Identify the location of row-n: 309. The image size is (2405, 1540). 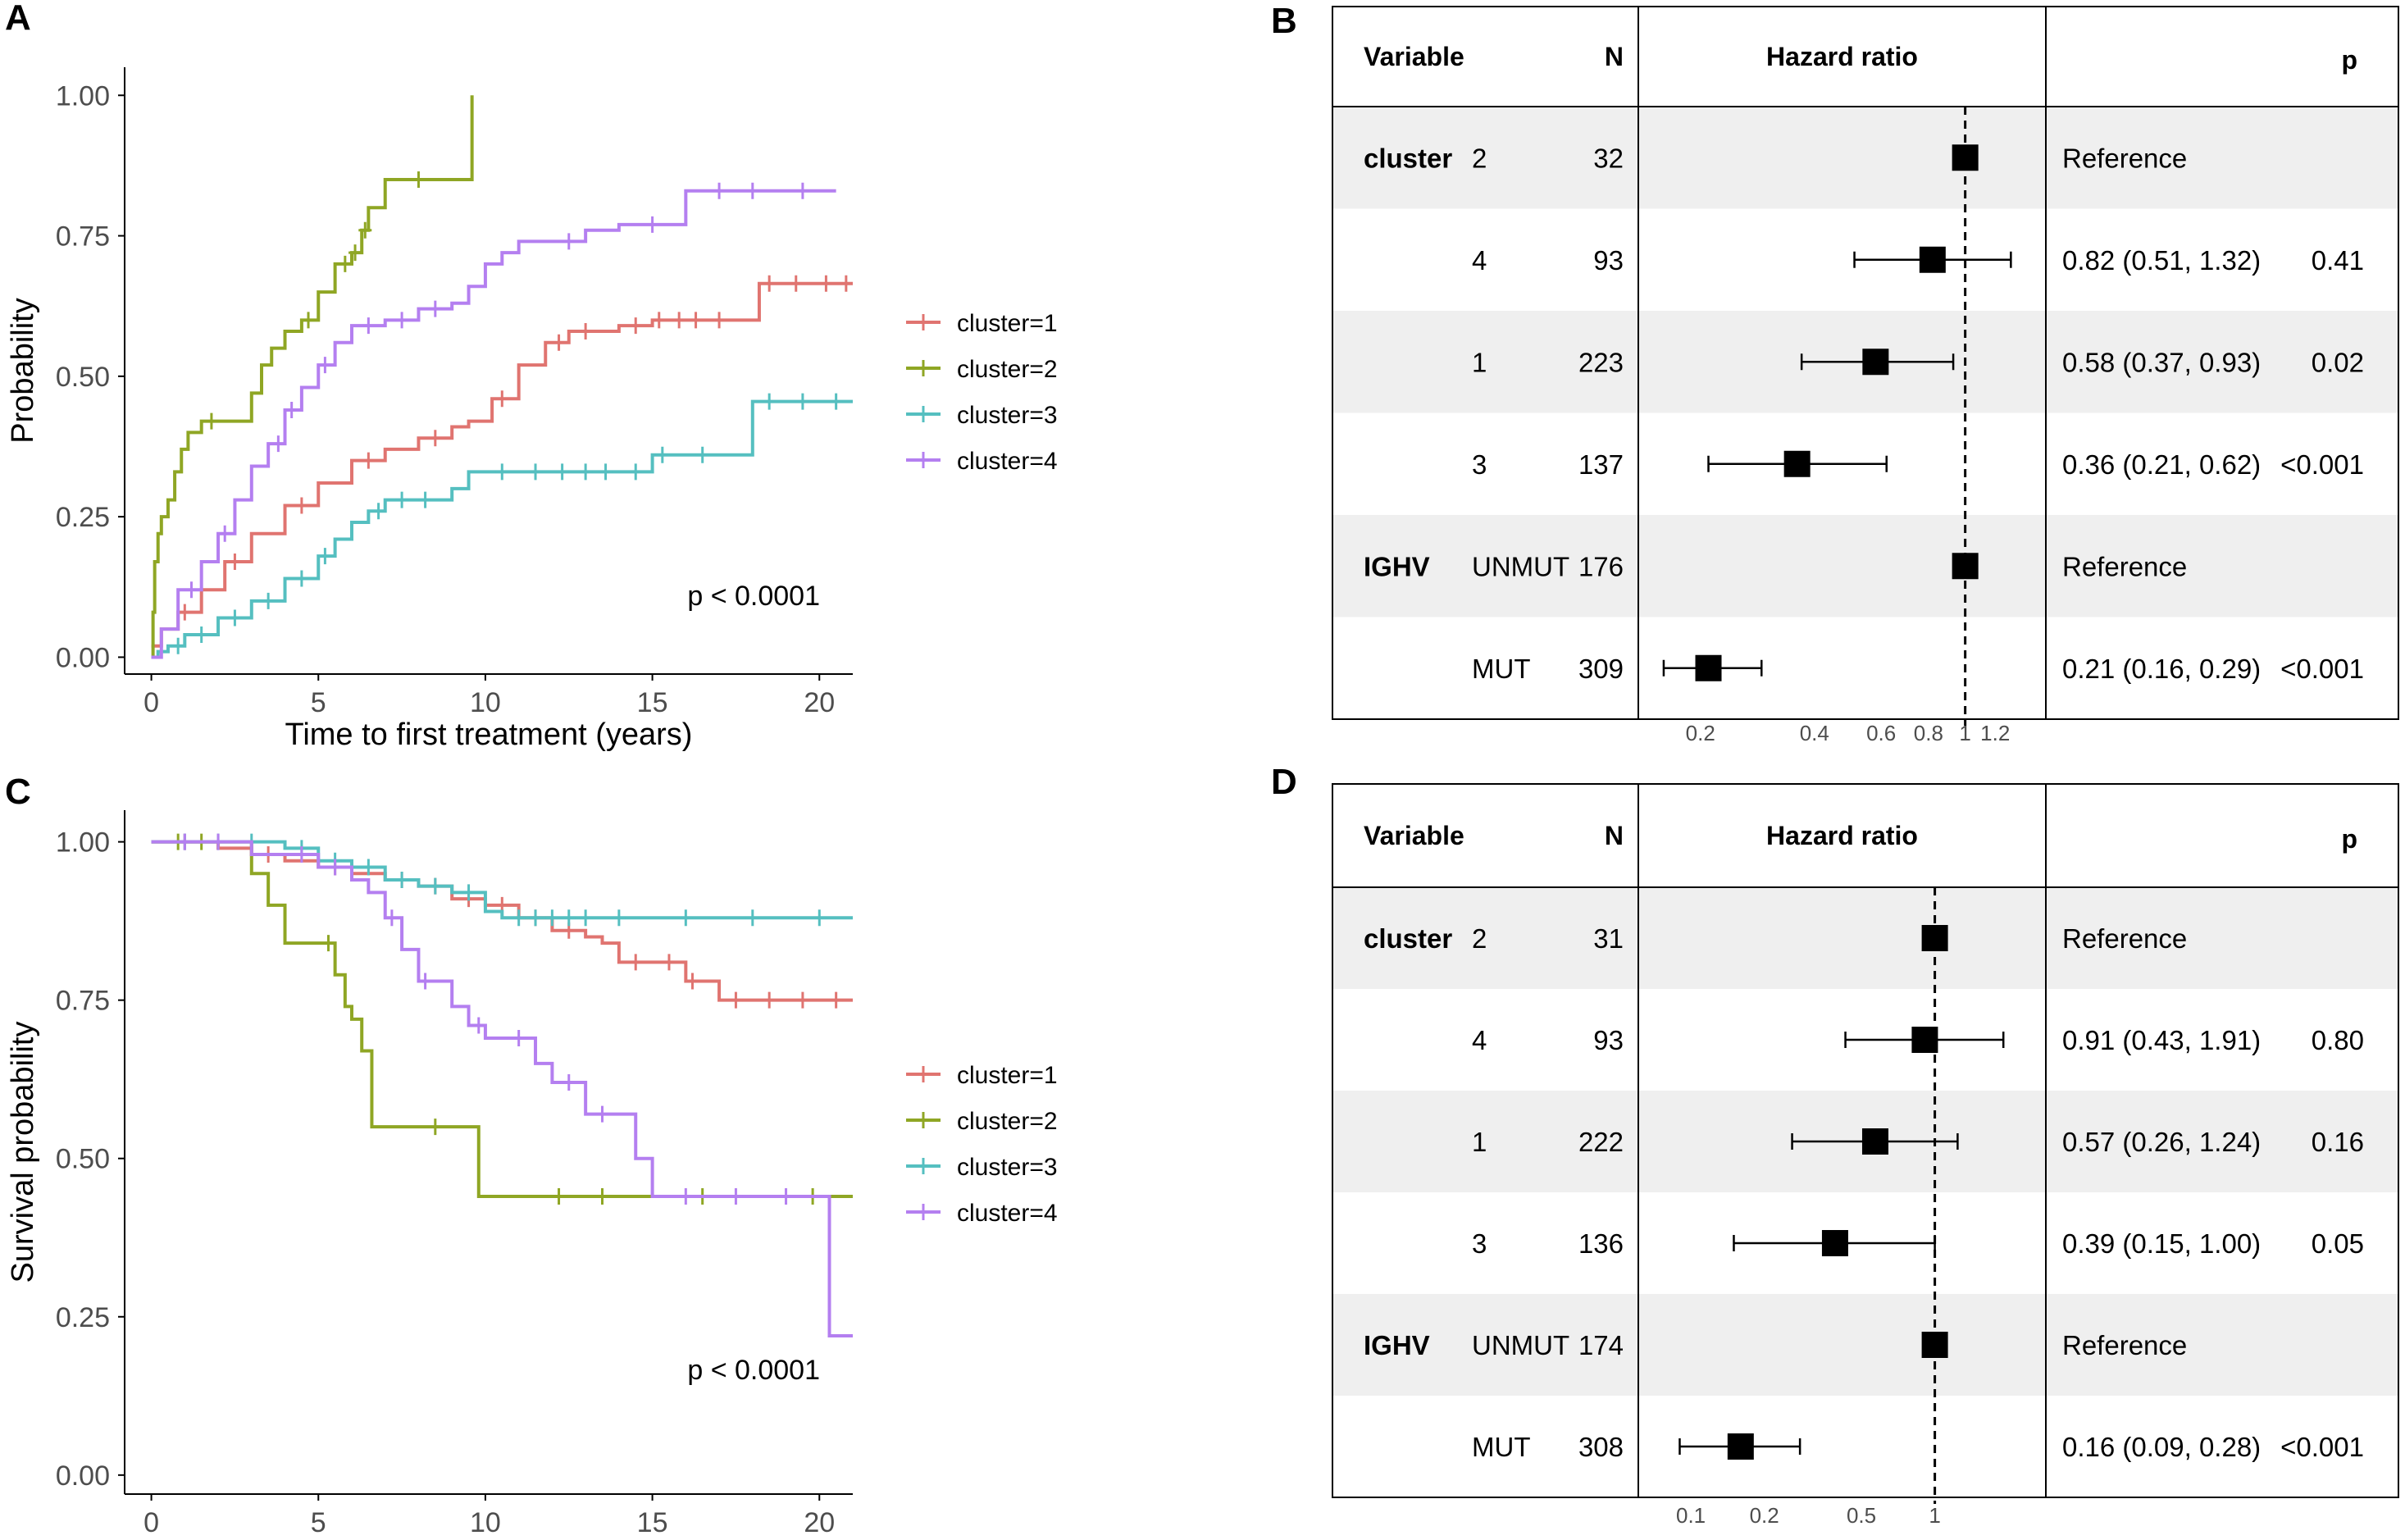
(1601, 669).